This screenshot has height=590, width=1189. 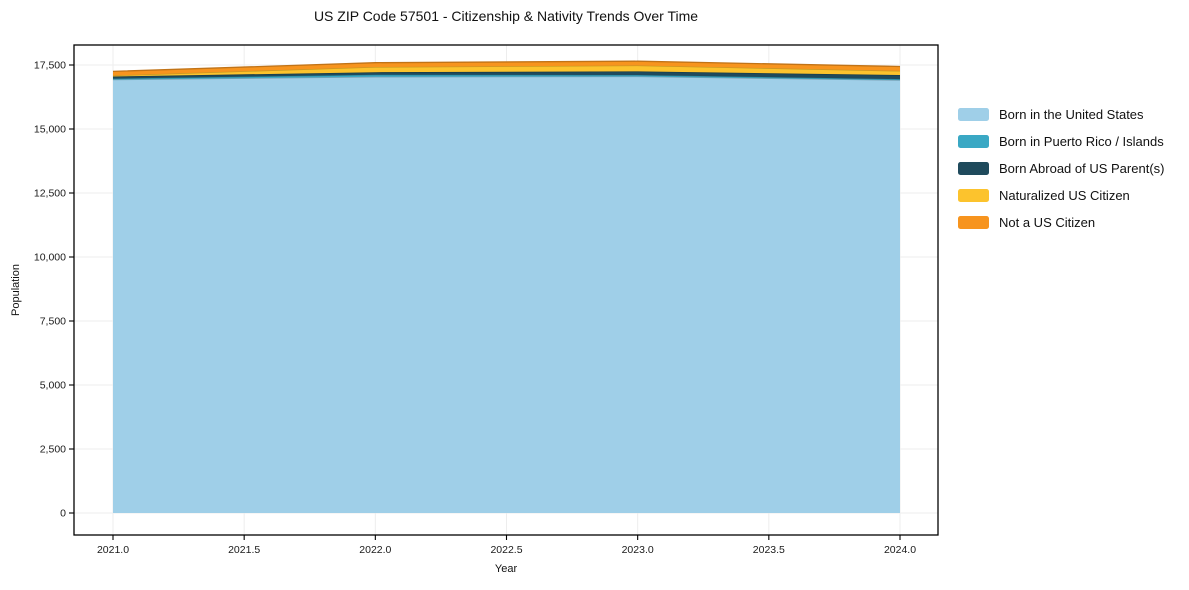 What do you see at coordinates (50, 194) in the screenshot?
I see `svg-text: 12,500` at bounding box center [50, 194].